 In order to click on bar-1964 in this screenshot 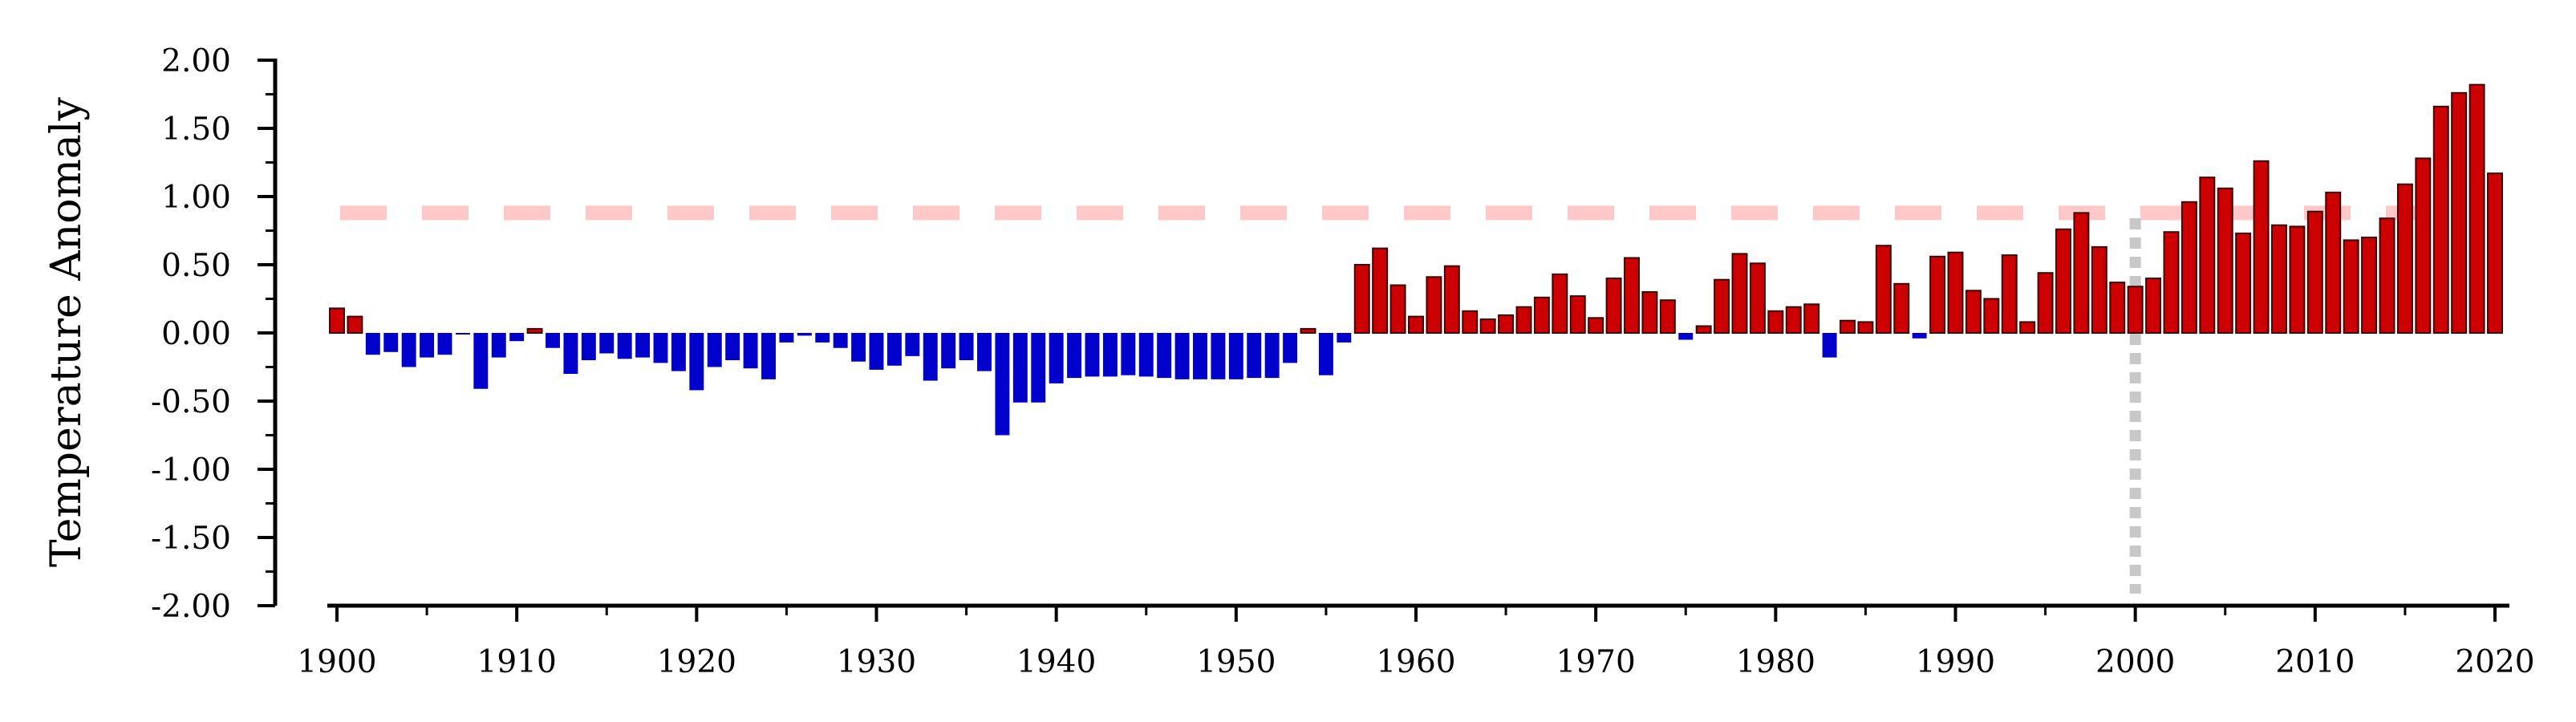, I will do `click(1487, 326)`.